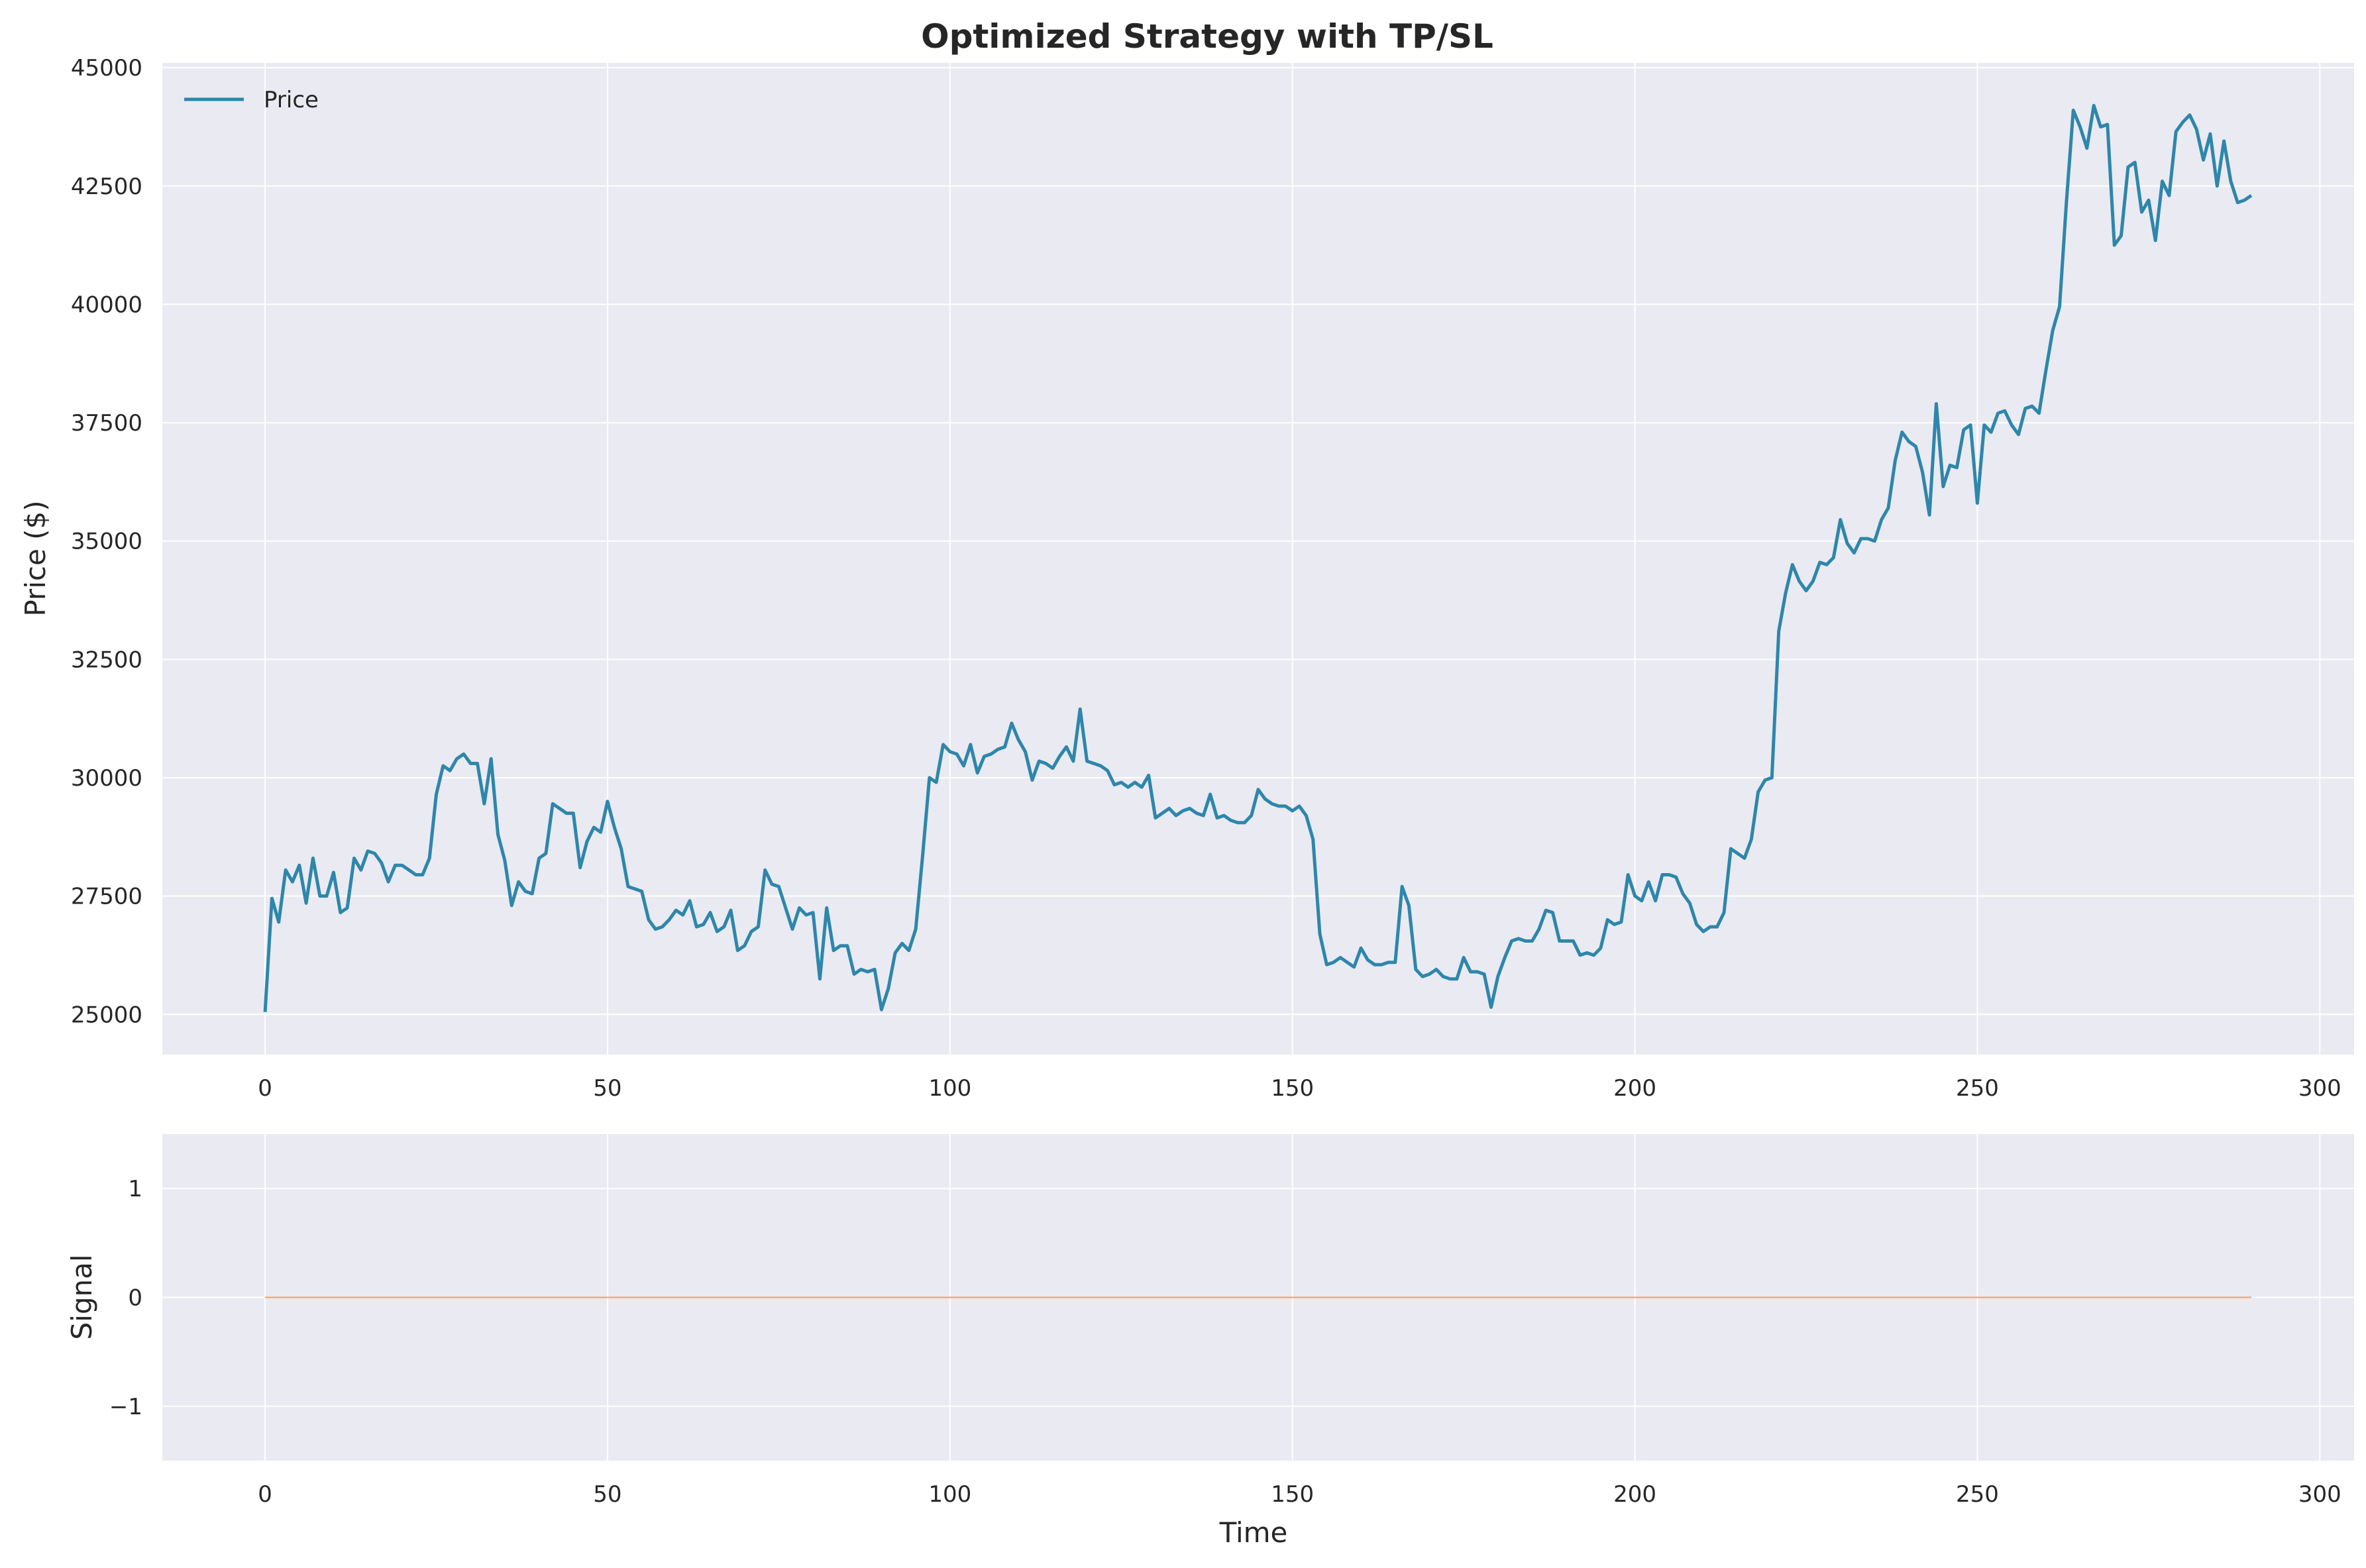 The height and width of the screenshot is (1568, 2366). What do you see at coordinates (265, 1494) in the screenshot?
I see `signal-x-tick-label: 0` at bounding box center [265, 1494].